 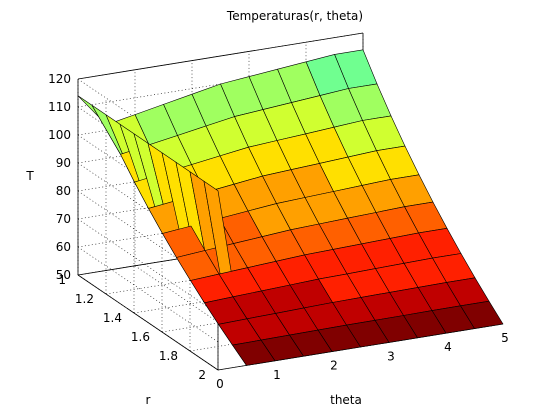 I want to click on y-tick-label: 1.6, so click(x=140, y=337).